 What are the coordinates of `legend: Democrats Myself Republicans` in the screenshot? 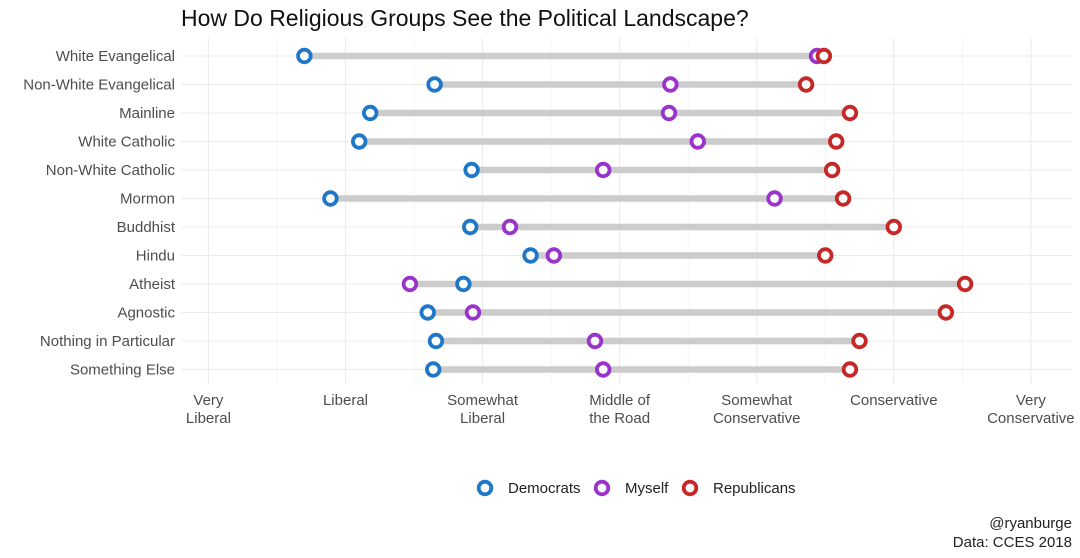 It's located at (636, 488).